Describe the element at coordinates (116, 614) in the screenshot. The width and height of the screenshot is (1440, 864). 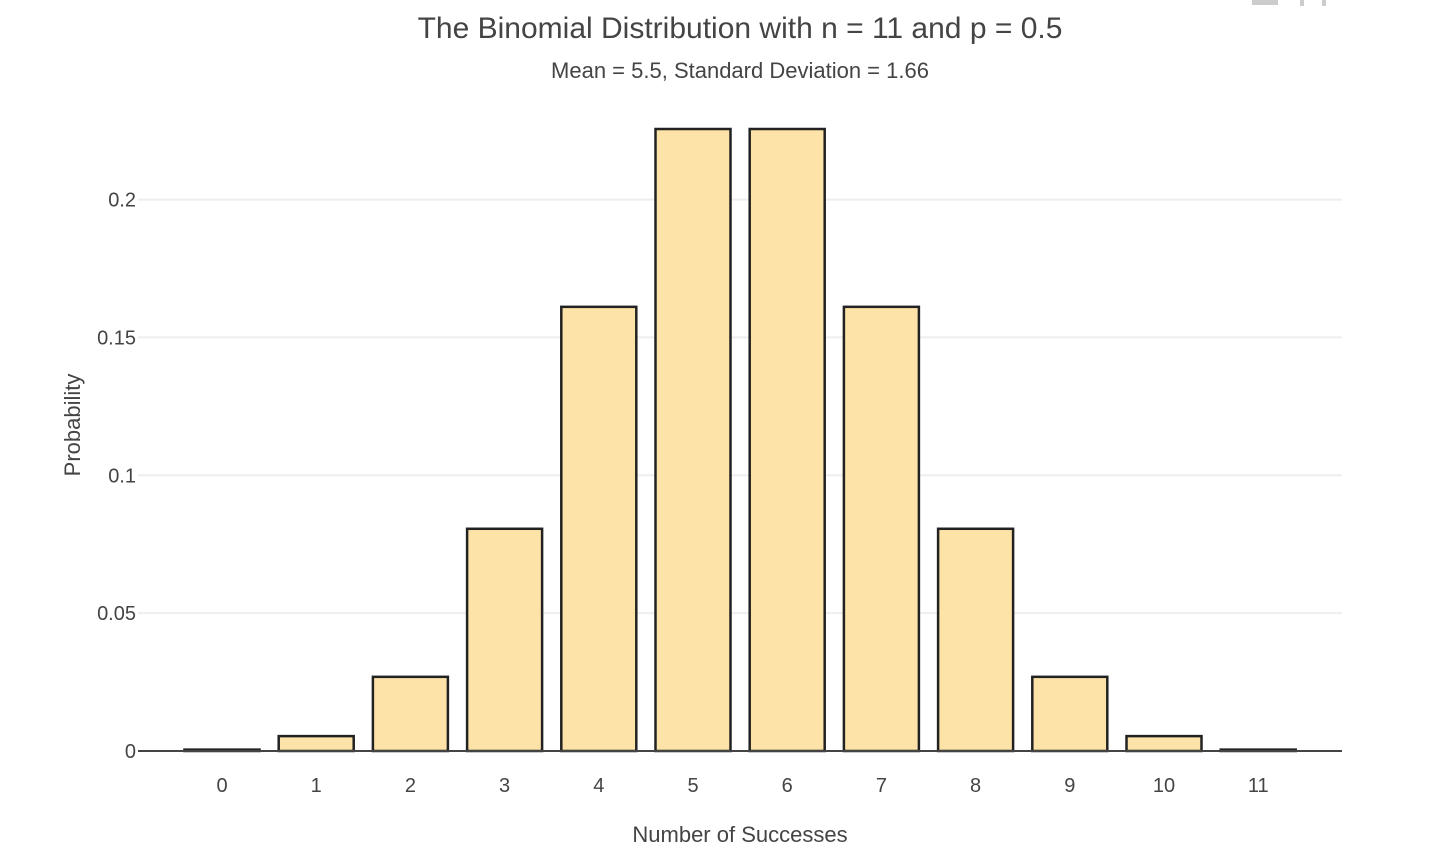
I see `y-tick-label: 0.05` at that location.